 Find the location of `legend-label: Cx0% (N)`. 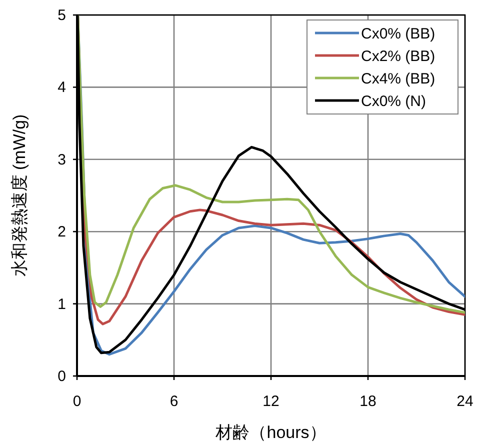

legend-label: Cx0% (N) is located at coordinates (393, 101).